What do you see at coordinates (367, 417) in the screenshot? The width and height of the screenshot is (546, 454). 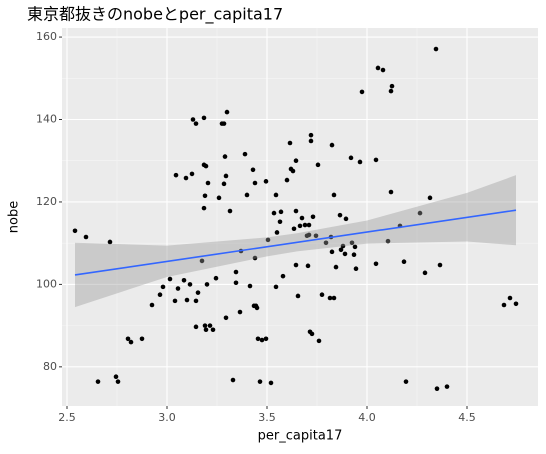 I see `x-tick-label: 4.0` at bounding box center [367, 417].